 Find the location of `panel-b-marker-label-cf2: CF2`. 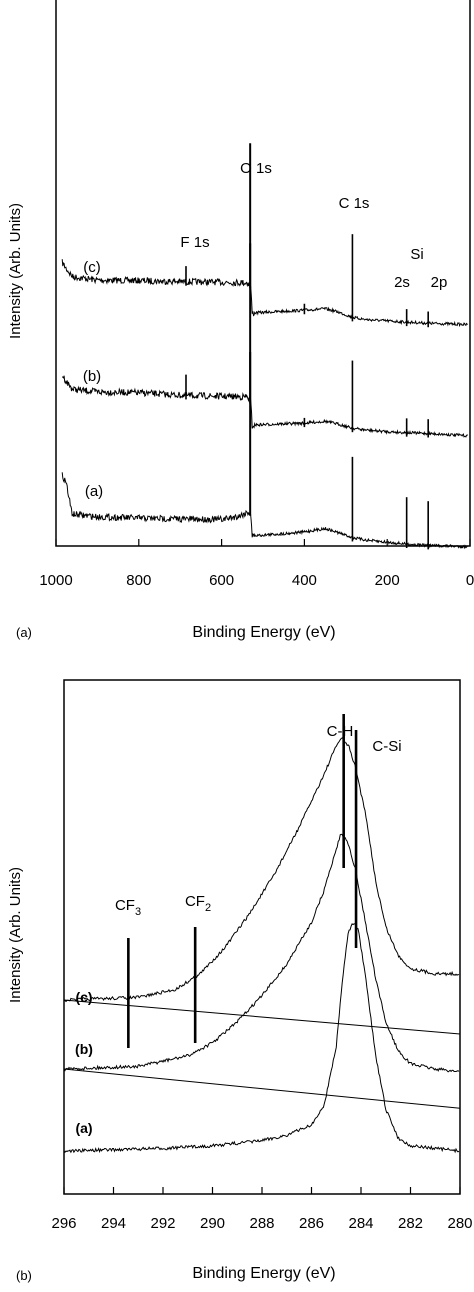

panel-b-marker-label-cf2: CF2 is located at coordinates (198, 903).